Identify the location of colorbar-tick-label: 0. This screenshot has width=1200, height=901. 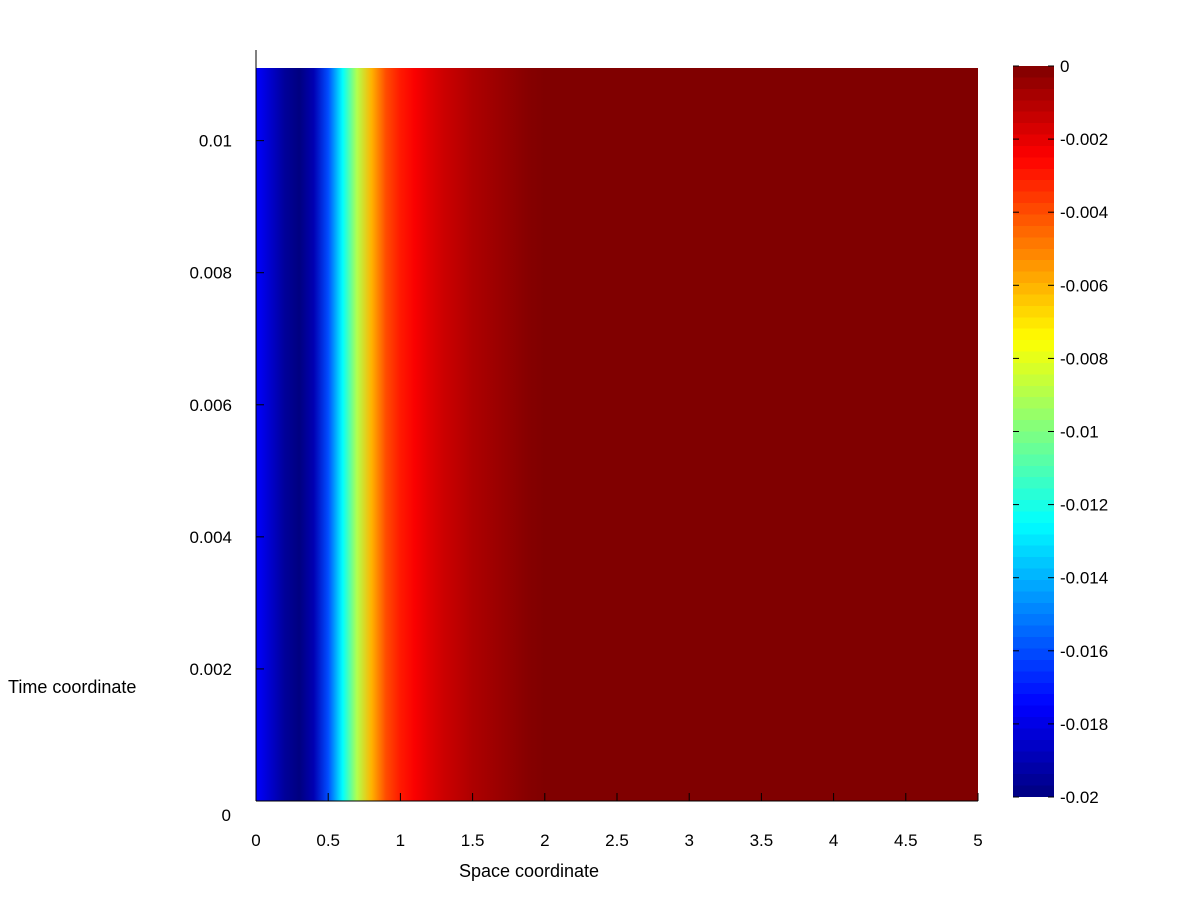
(1064, 66).